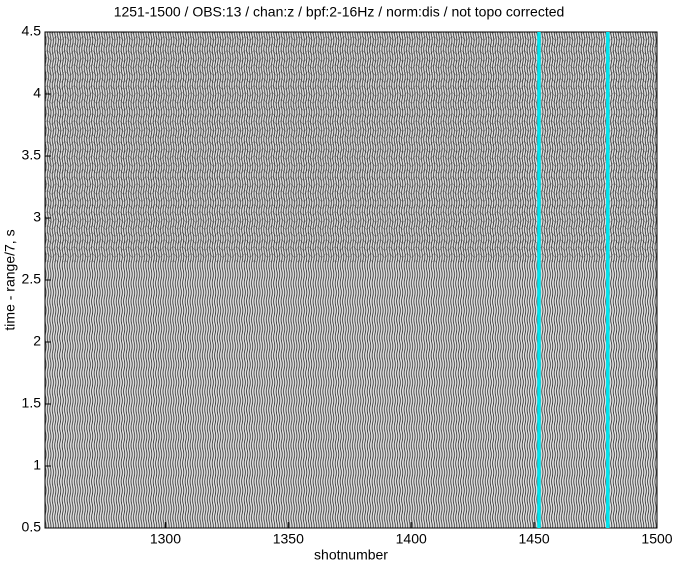 The width and height of the screenshot is (678, 568). I want to click on x-tick-label: 1400, so click(411, 539).